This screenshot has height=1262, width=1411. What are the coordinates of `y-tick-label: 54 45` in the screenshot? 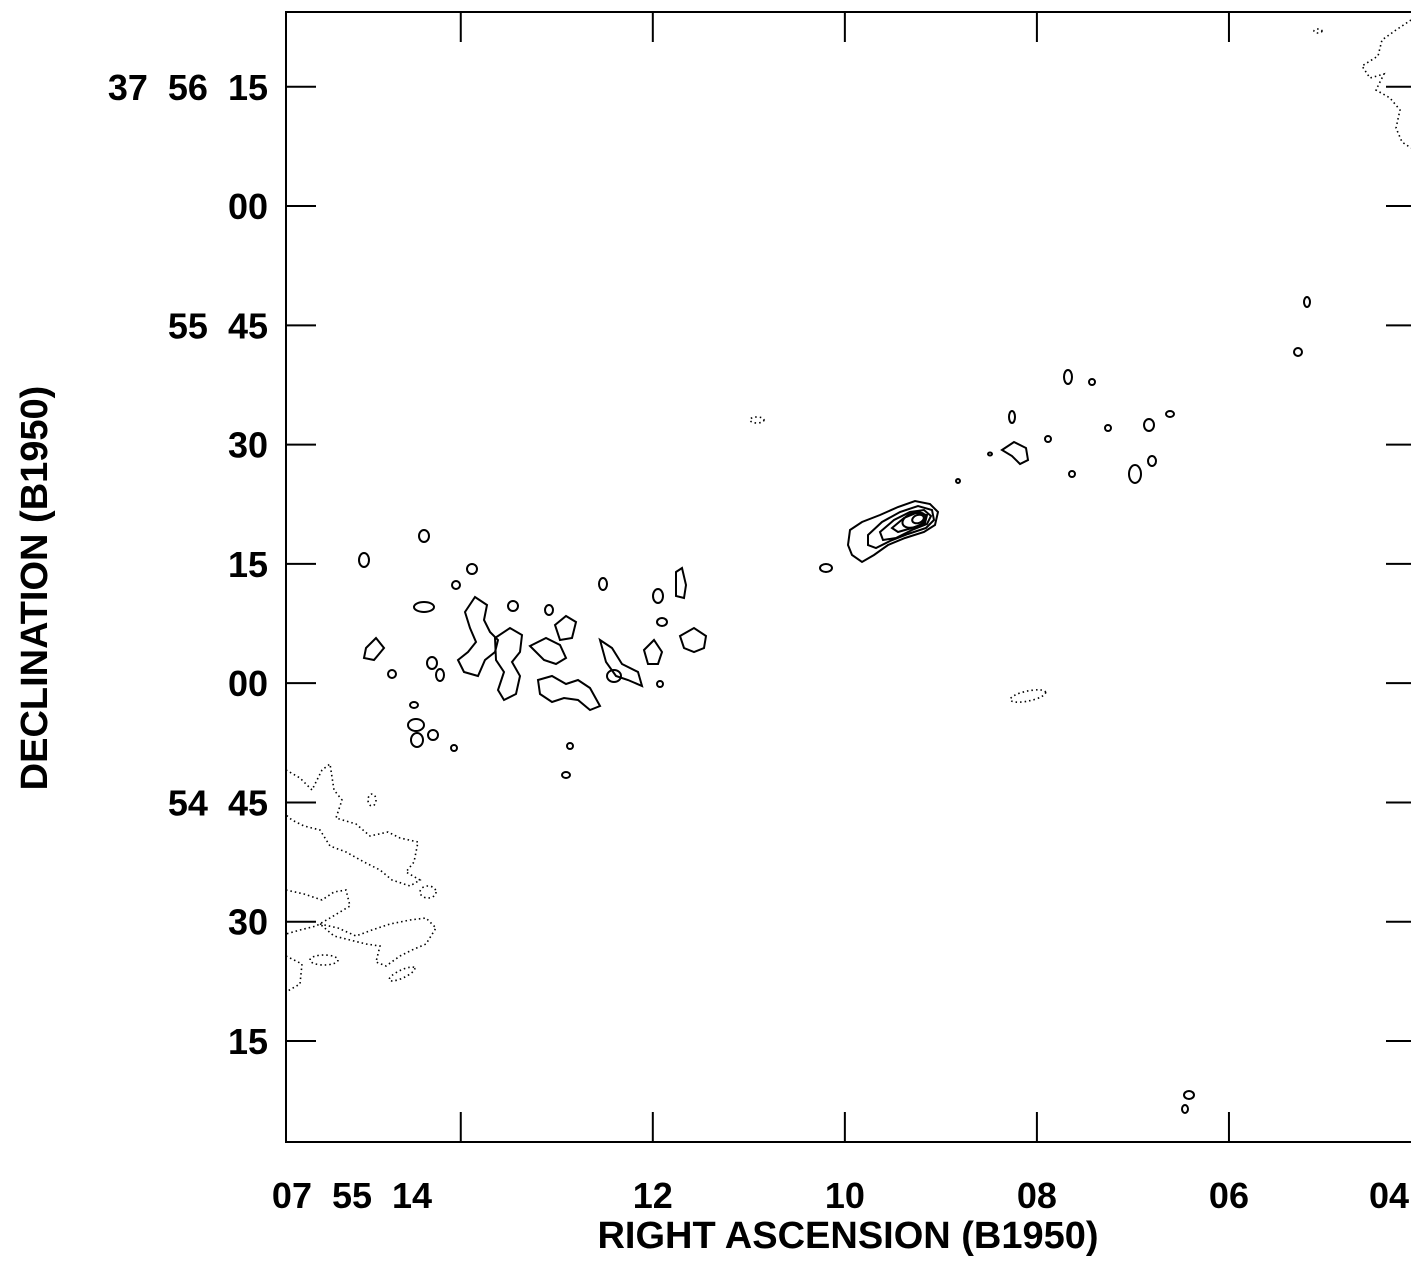 It's located at (218, 802).